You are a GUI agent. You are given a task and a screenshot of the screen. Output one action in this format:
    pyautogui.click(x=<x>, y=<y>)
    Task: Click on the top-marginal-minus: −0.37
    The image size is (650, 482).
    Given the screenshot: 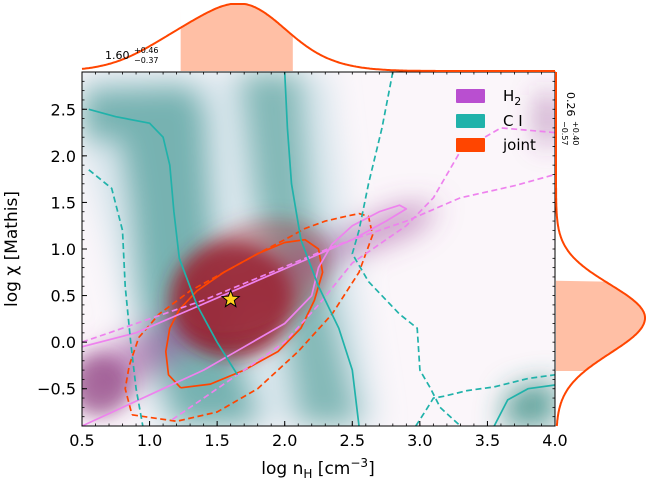 What is the action you would take?
    pyautogui.click(x=146, y=60)
    